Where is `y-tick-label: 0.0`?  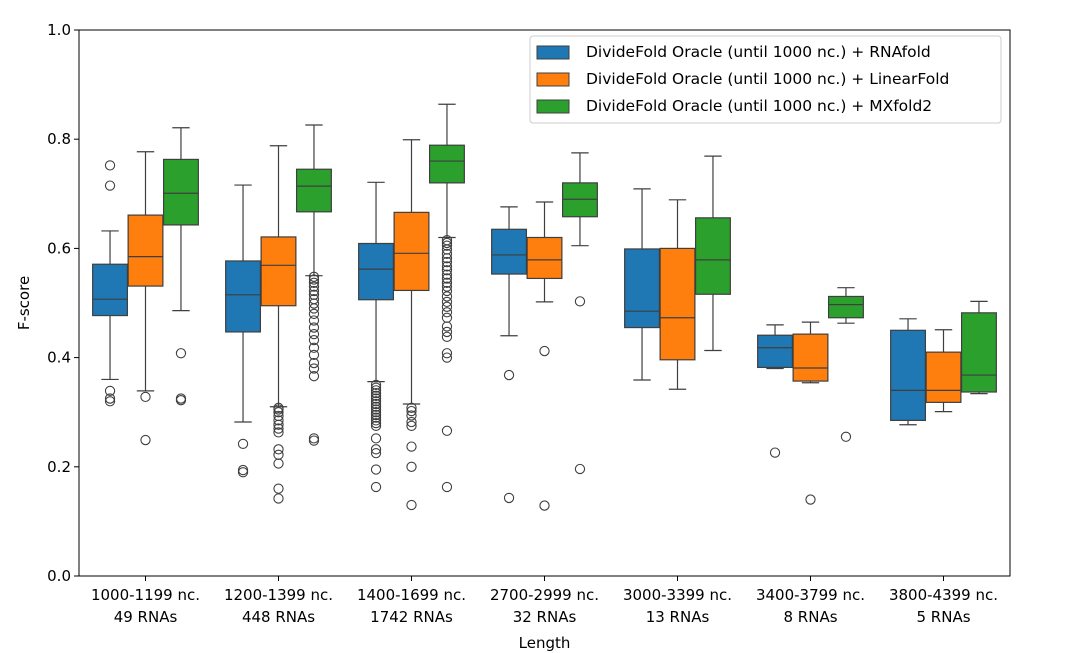
y-tick-label: 0.0 is located at coordinates (59, 576).